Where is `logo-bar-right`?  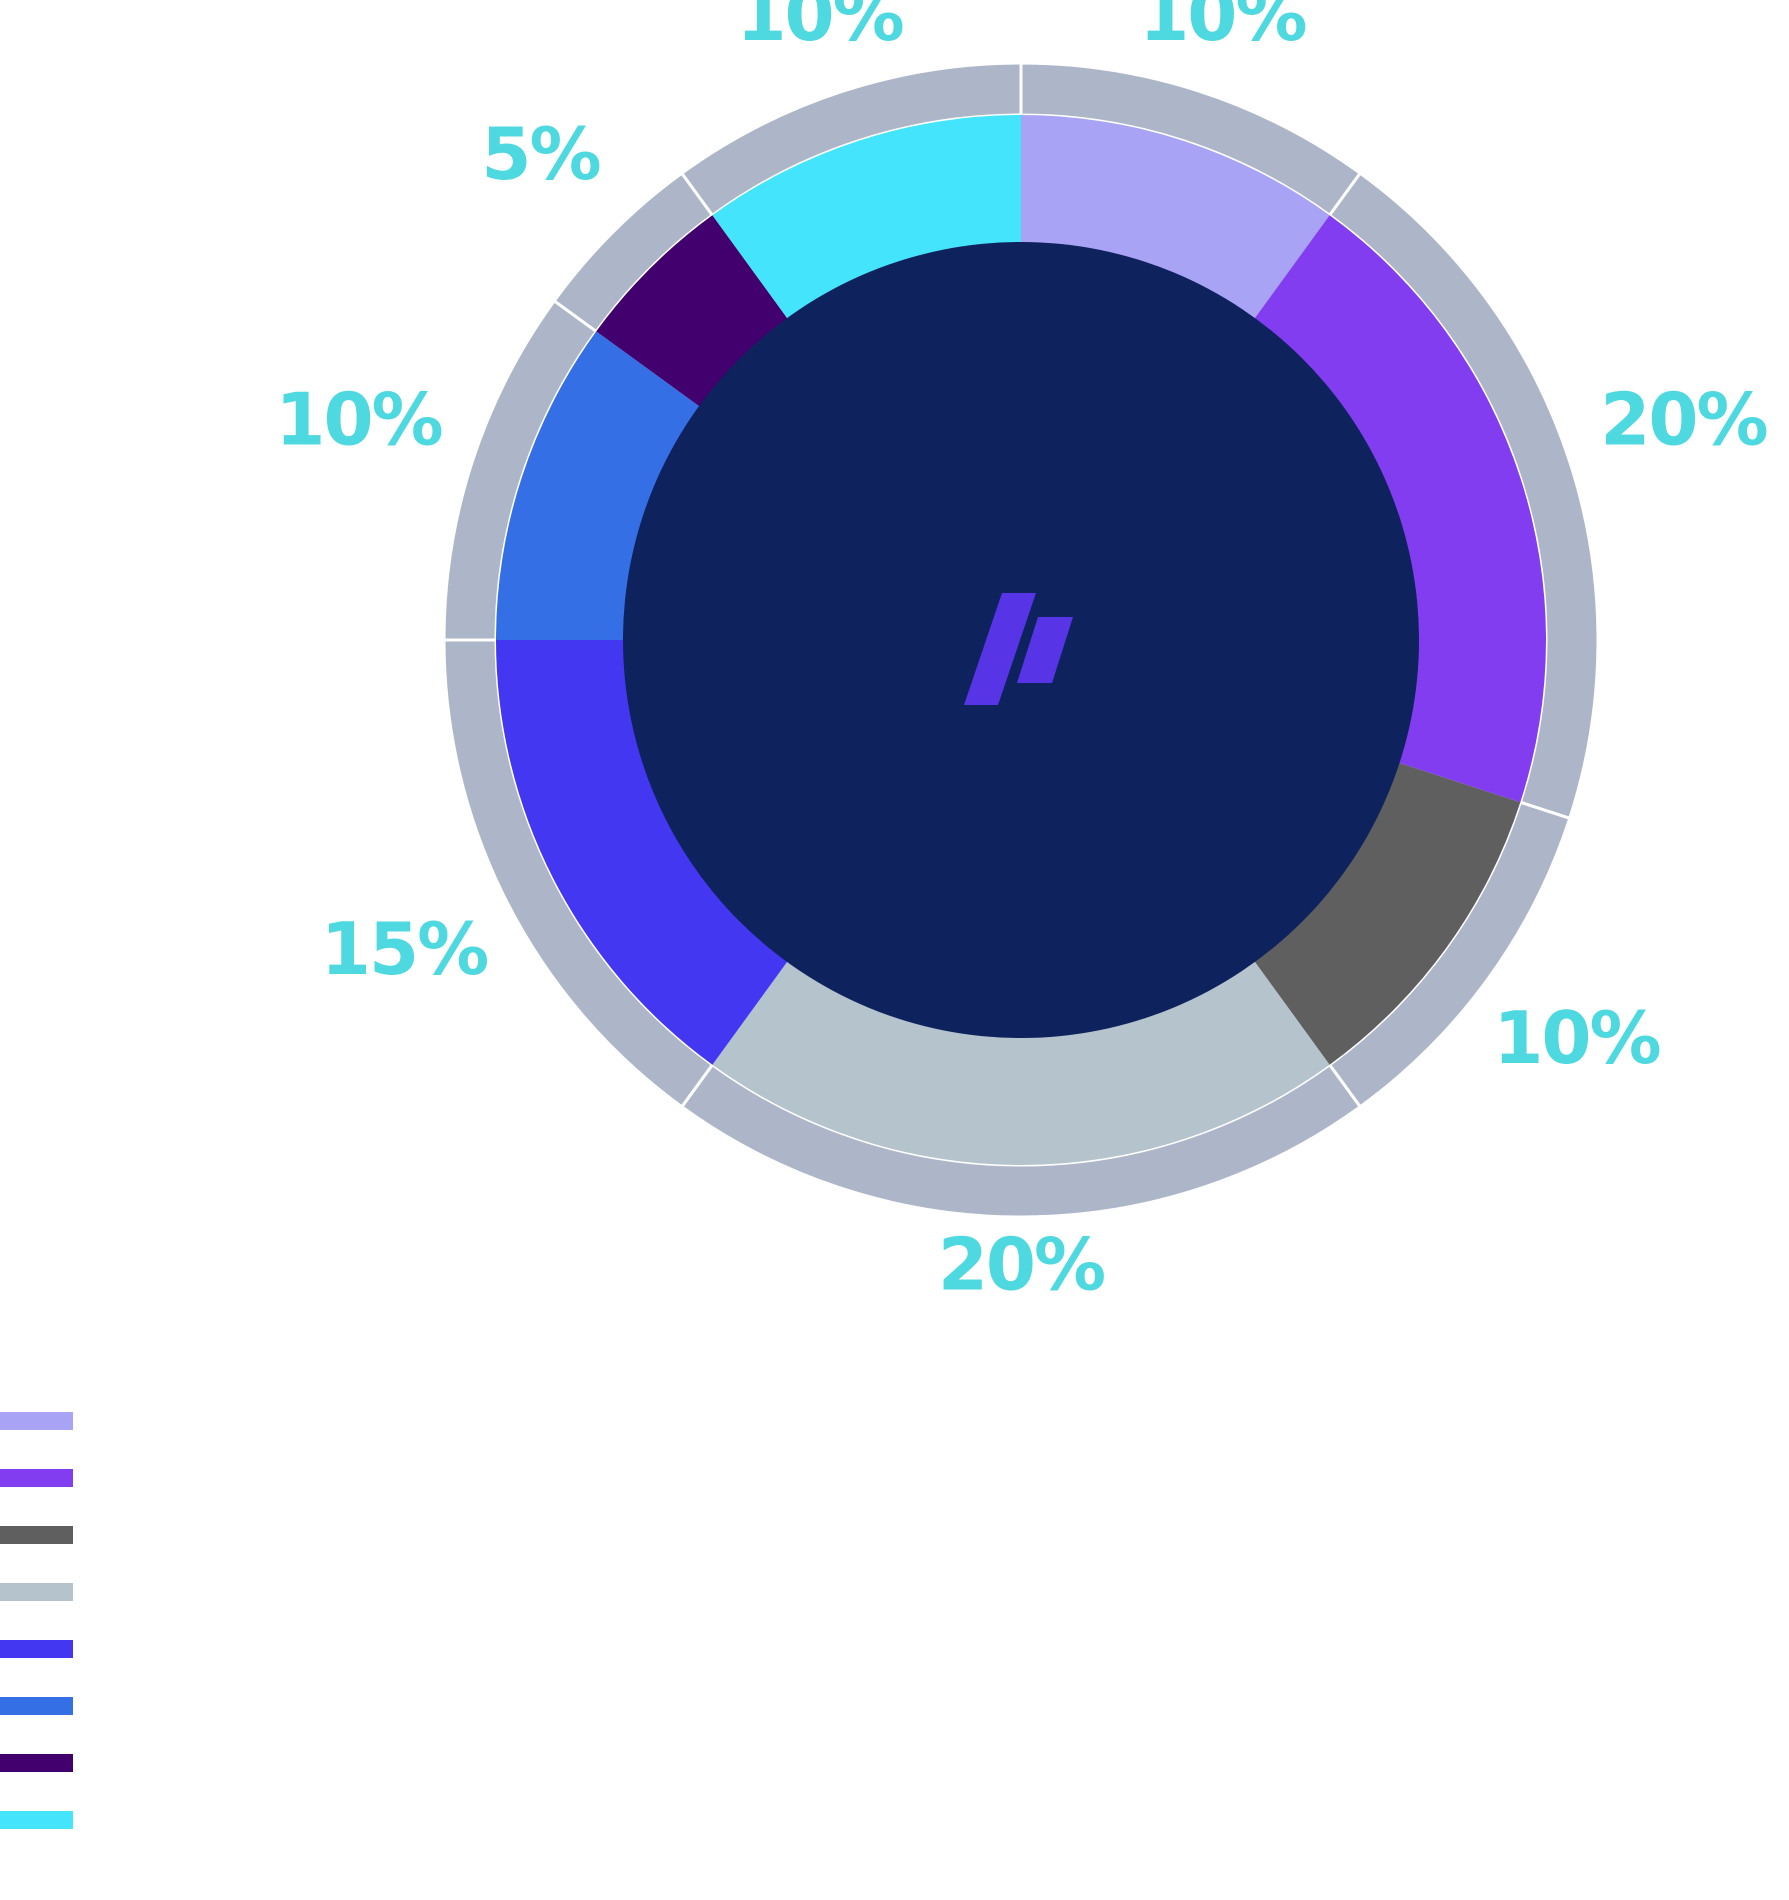
logo-bar-right is located at coordinates (1045, 650).